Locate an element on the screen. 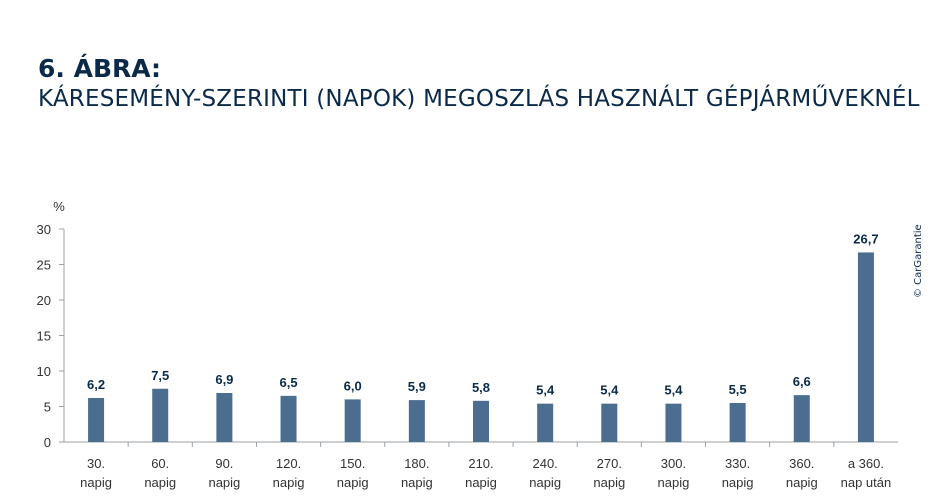 The height and width of the screenshot is (504, 946). bar-value-label: 6,9 is located at coordinates (224, 379).